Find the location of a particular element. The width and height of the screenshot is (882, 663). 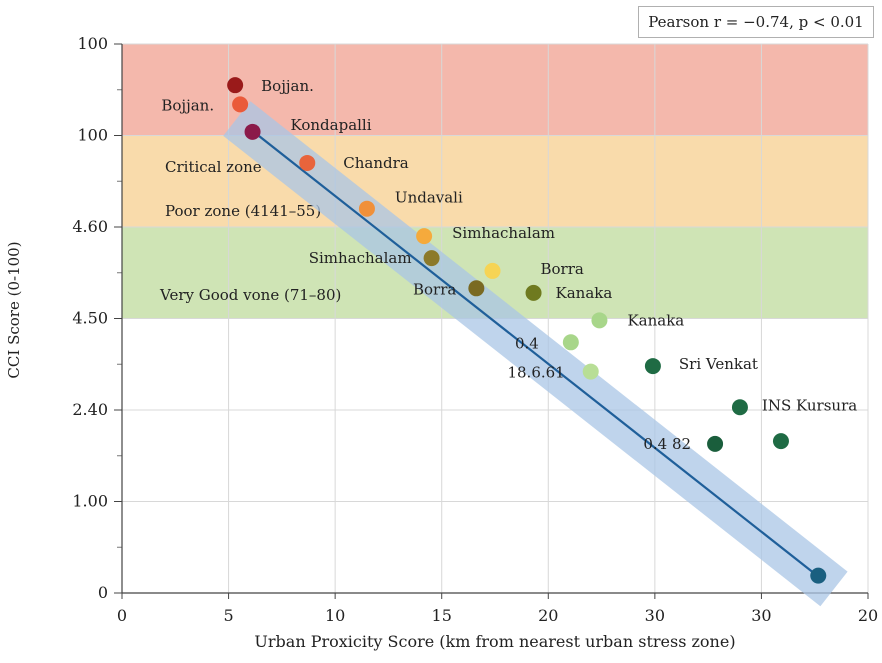

point-label: 0.4 82 is located at coordinates (667, 444).